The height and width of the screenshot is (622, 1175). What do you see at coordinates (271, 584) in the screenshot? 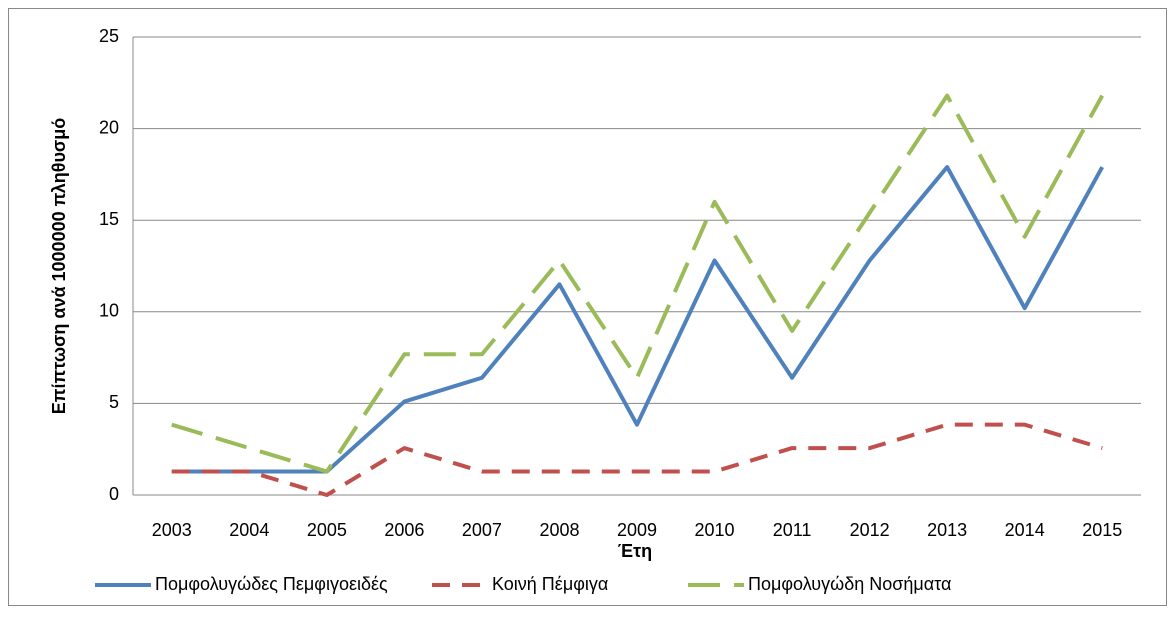
I see `legend-label: Πομφολυγώδες Πεμφιγοειδές` at bounding box center [271, 584].